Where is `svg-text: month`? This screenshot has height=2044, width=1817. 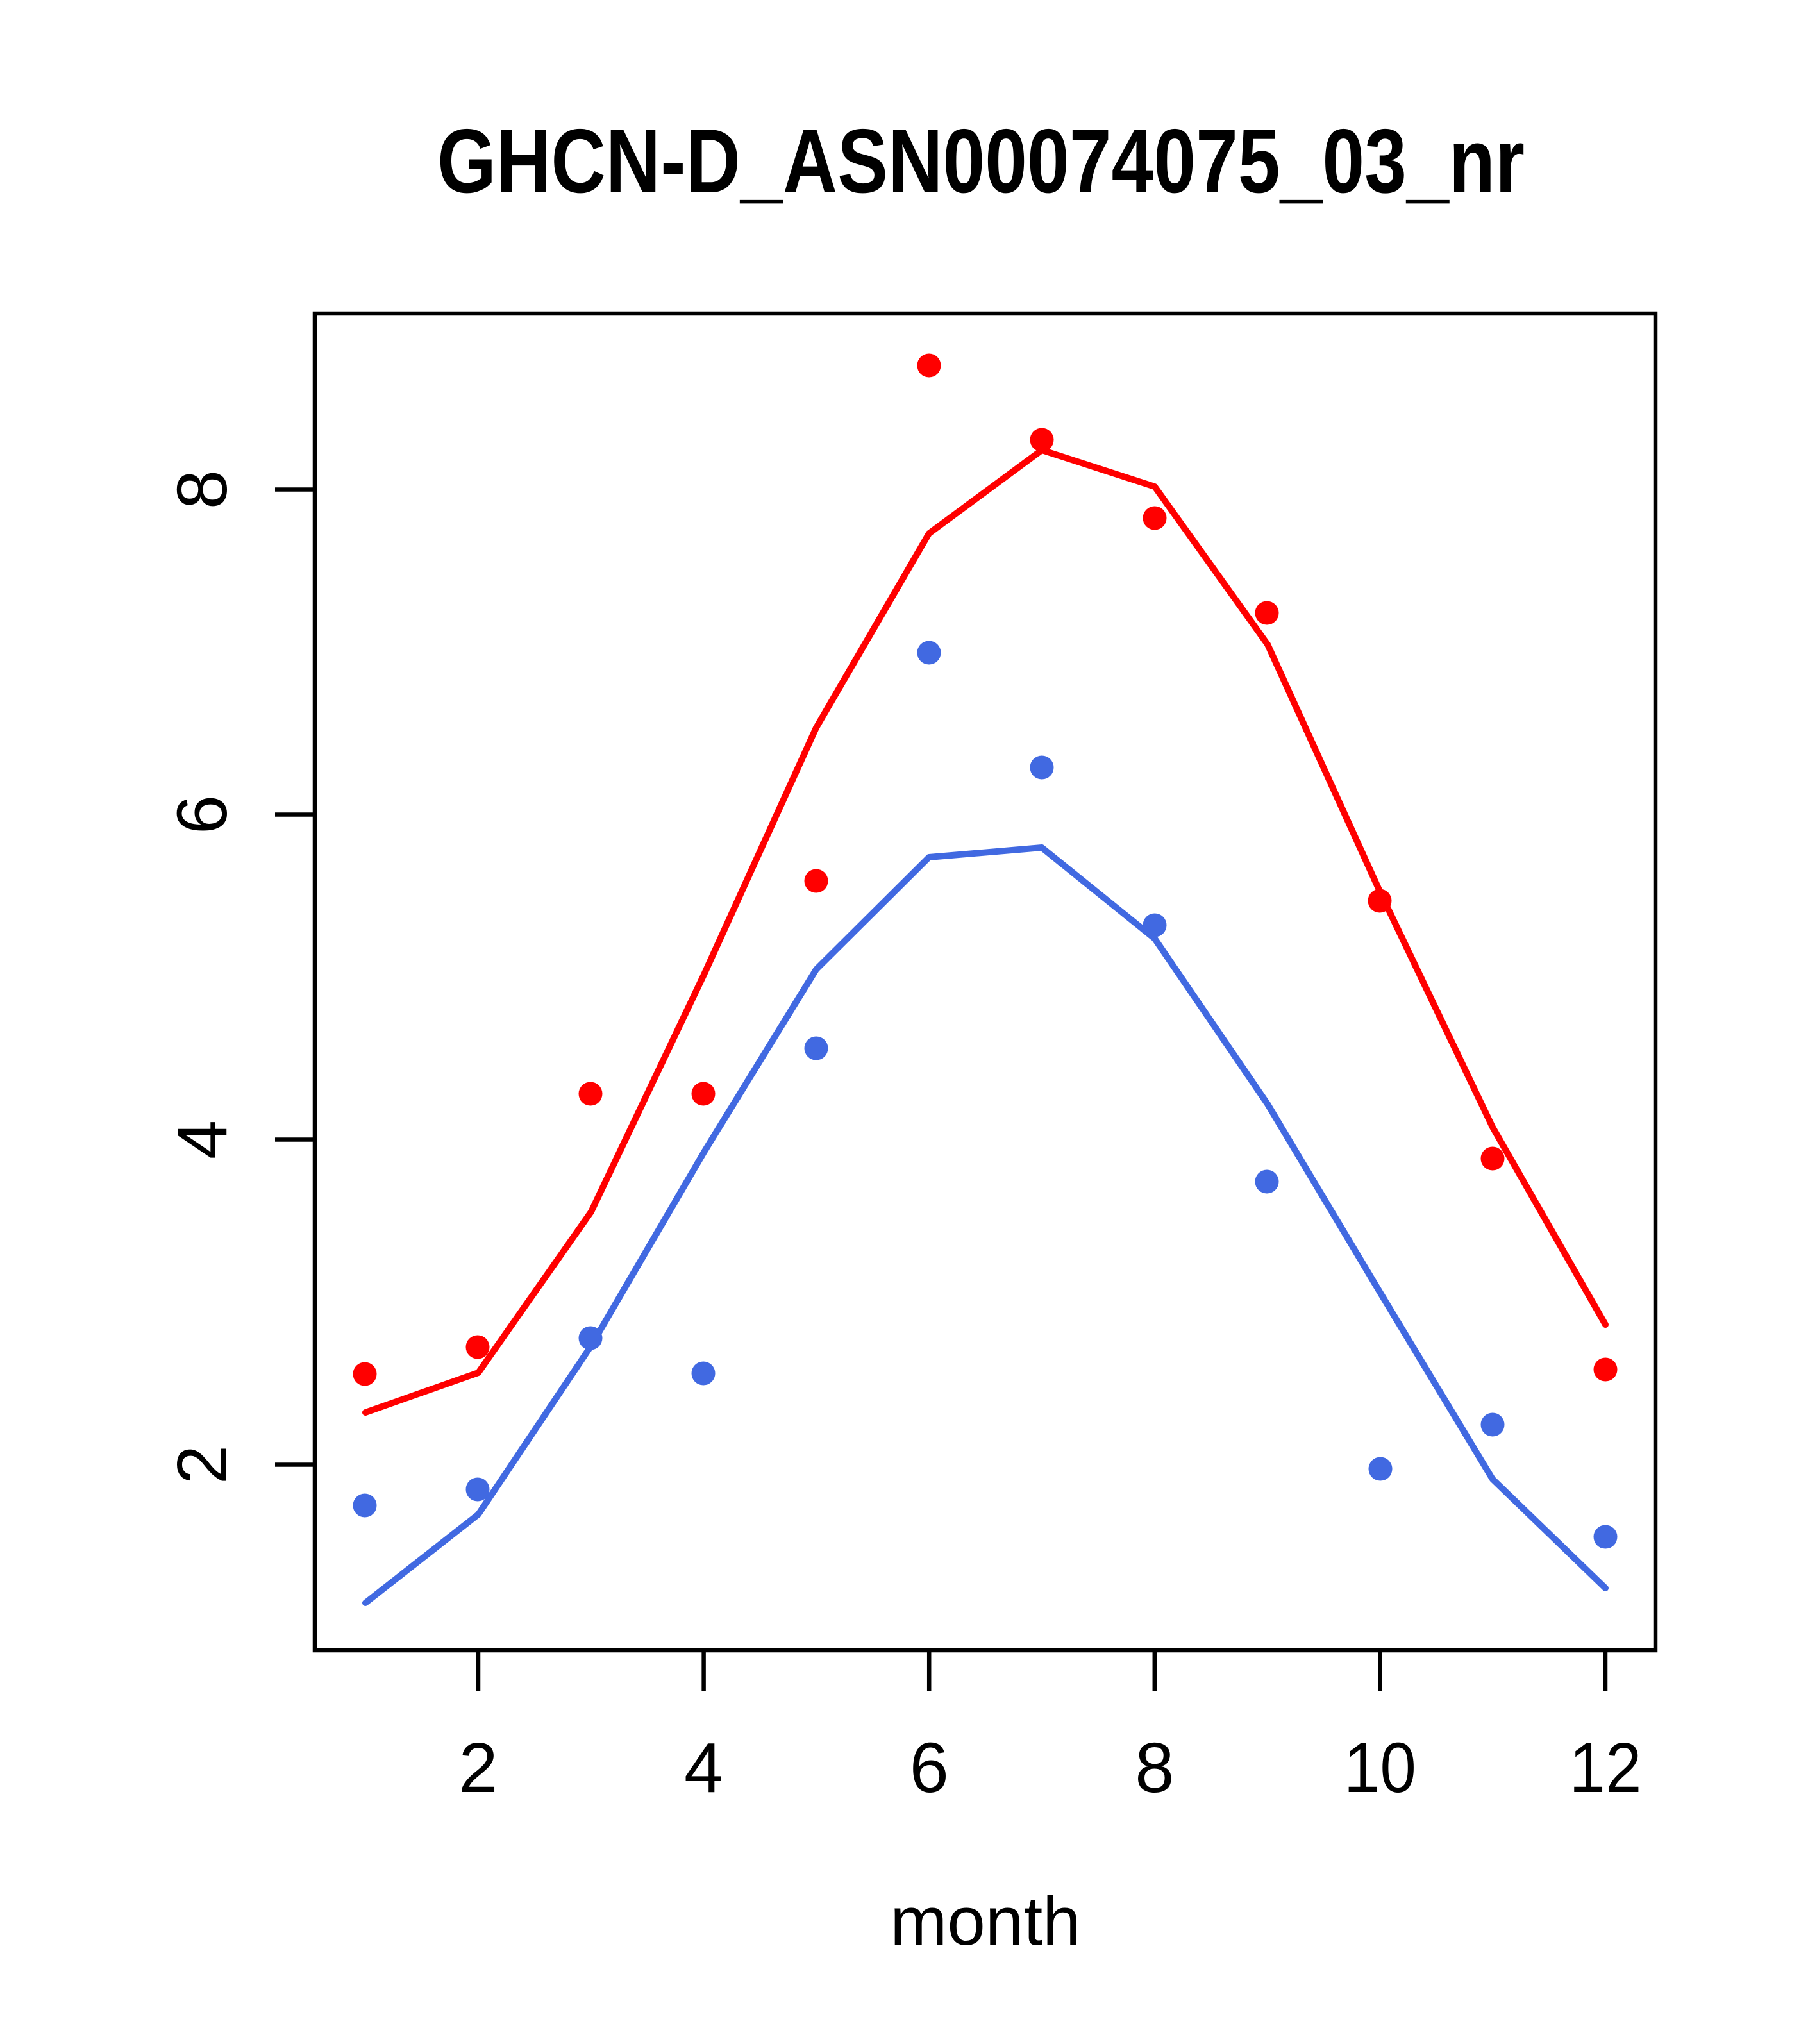 svg-text: month is located at coordinates (985, 1920).